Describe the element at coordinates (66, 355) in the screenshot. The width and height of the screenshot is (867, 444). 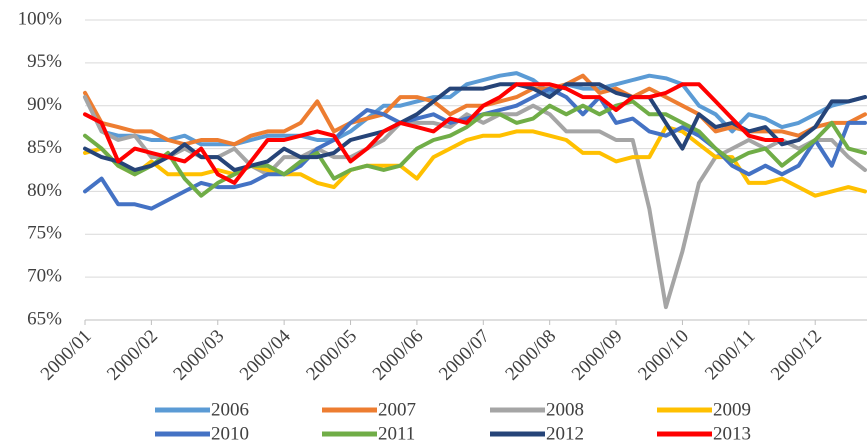
I see `x-tick-label: 2000/01` at that location.